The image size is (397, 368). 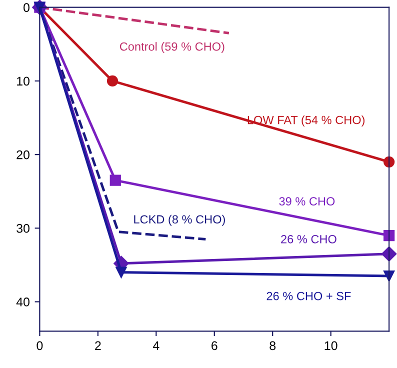 What do you see at coordinates (39, 345) in the screenshot?
I see `x-tick-label: 0` at bounding box center [39, 345].